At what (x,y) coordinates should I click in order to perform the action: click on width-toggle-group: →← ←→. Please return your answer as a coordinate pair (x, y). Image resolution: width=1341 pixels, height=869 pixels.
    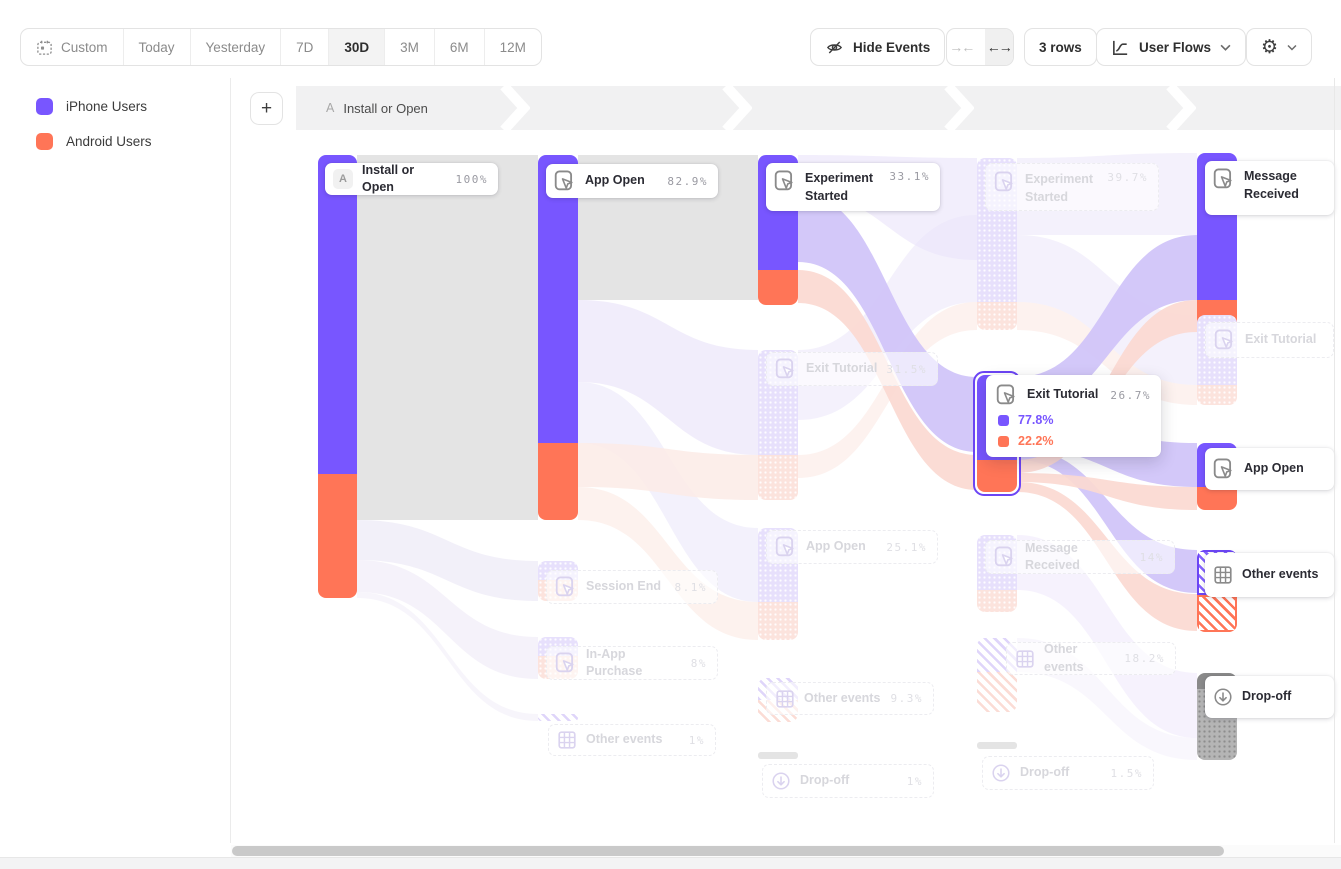
    Looking at the image, I should click on (980, 47).